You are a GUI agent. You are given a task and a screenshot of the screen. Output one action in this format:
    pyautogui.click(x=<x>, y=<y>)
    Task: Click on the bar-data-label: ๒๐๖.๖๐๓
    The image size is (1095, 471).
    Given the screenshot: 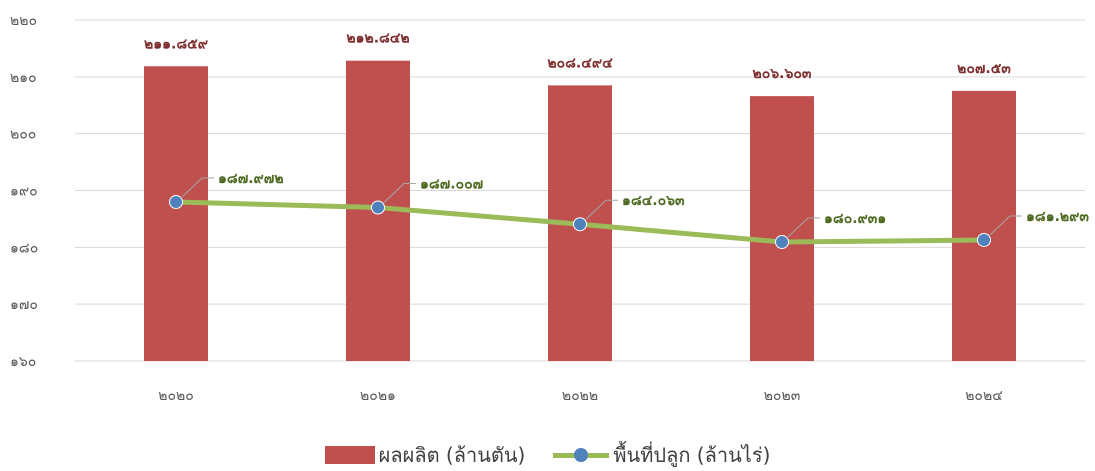 What is the action you would take?
    pyautogui.click(x=782, y=74)
    